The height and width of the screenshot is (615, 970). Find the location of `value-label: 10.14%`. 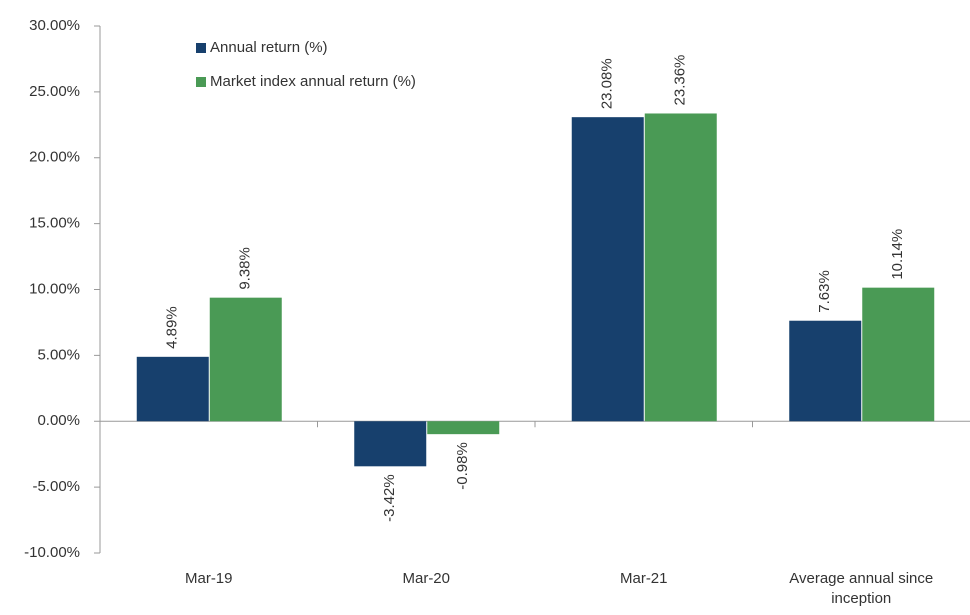

value-label: 10.14% is located at coordinates (897, 254).